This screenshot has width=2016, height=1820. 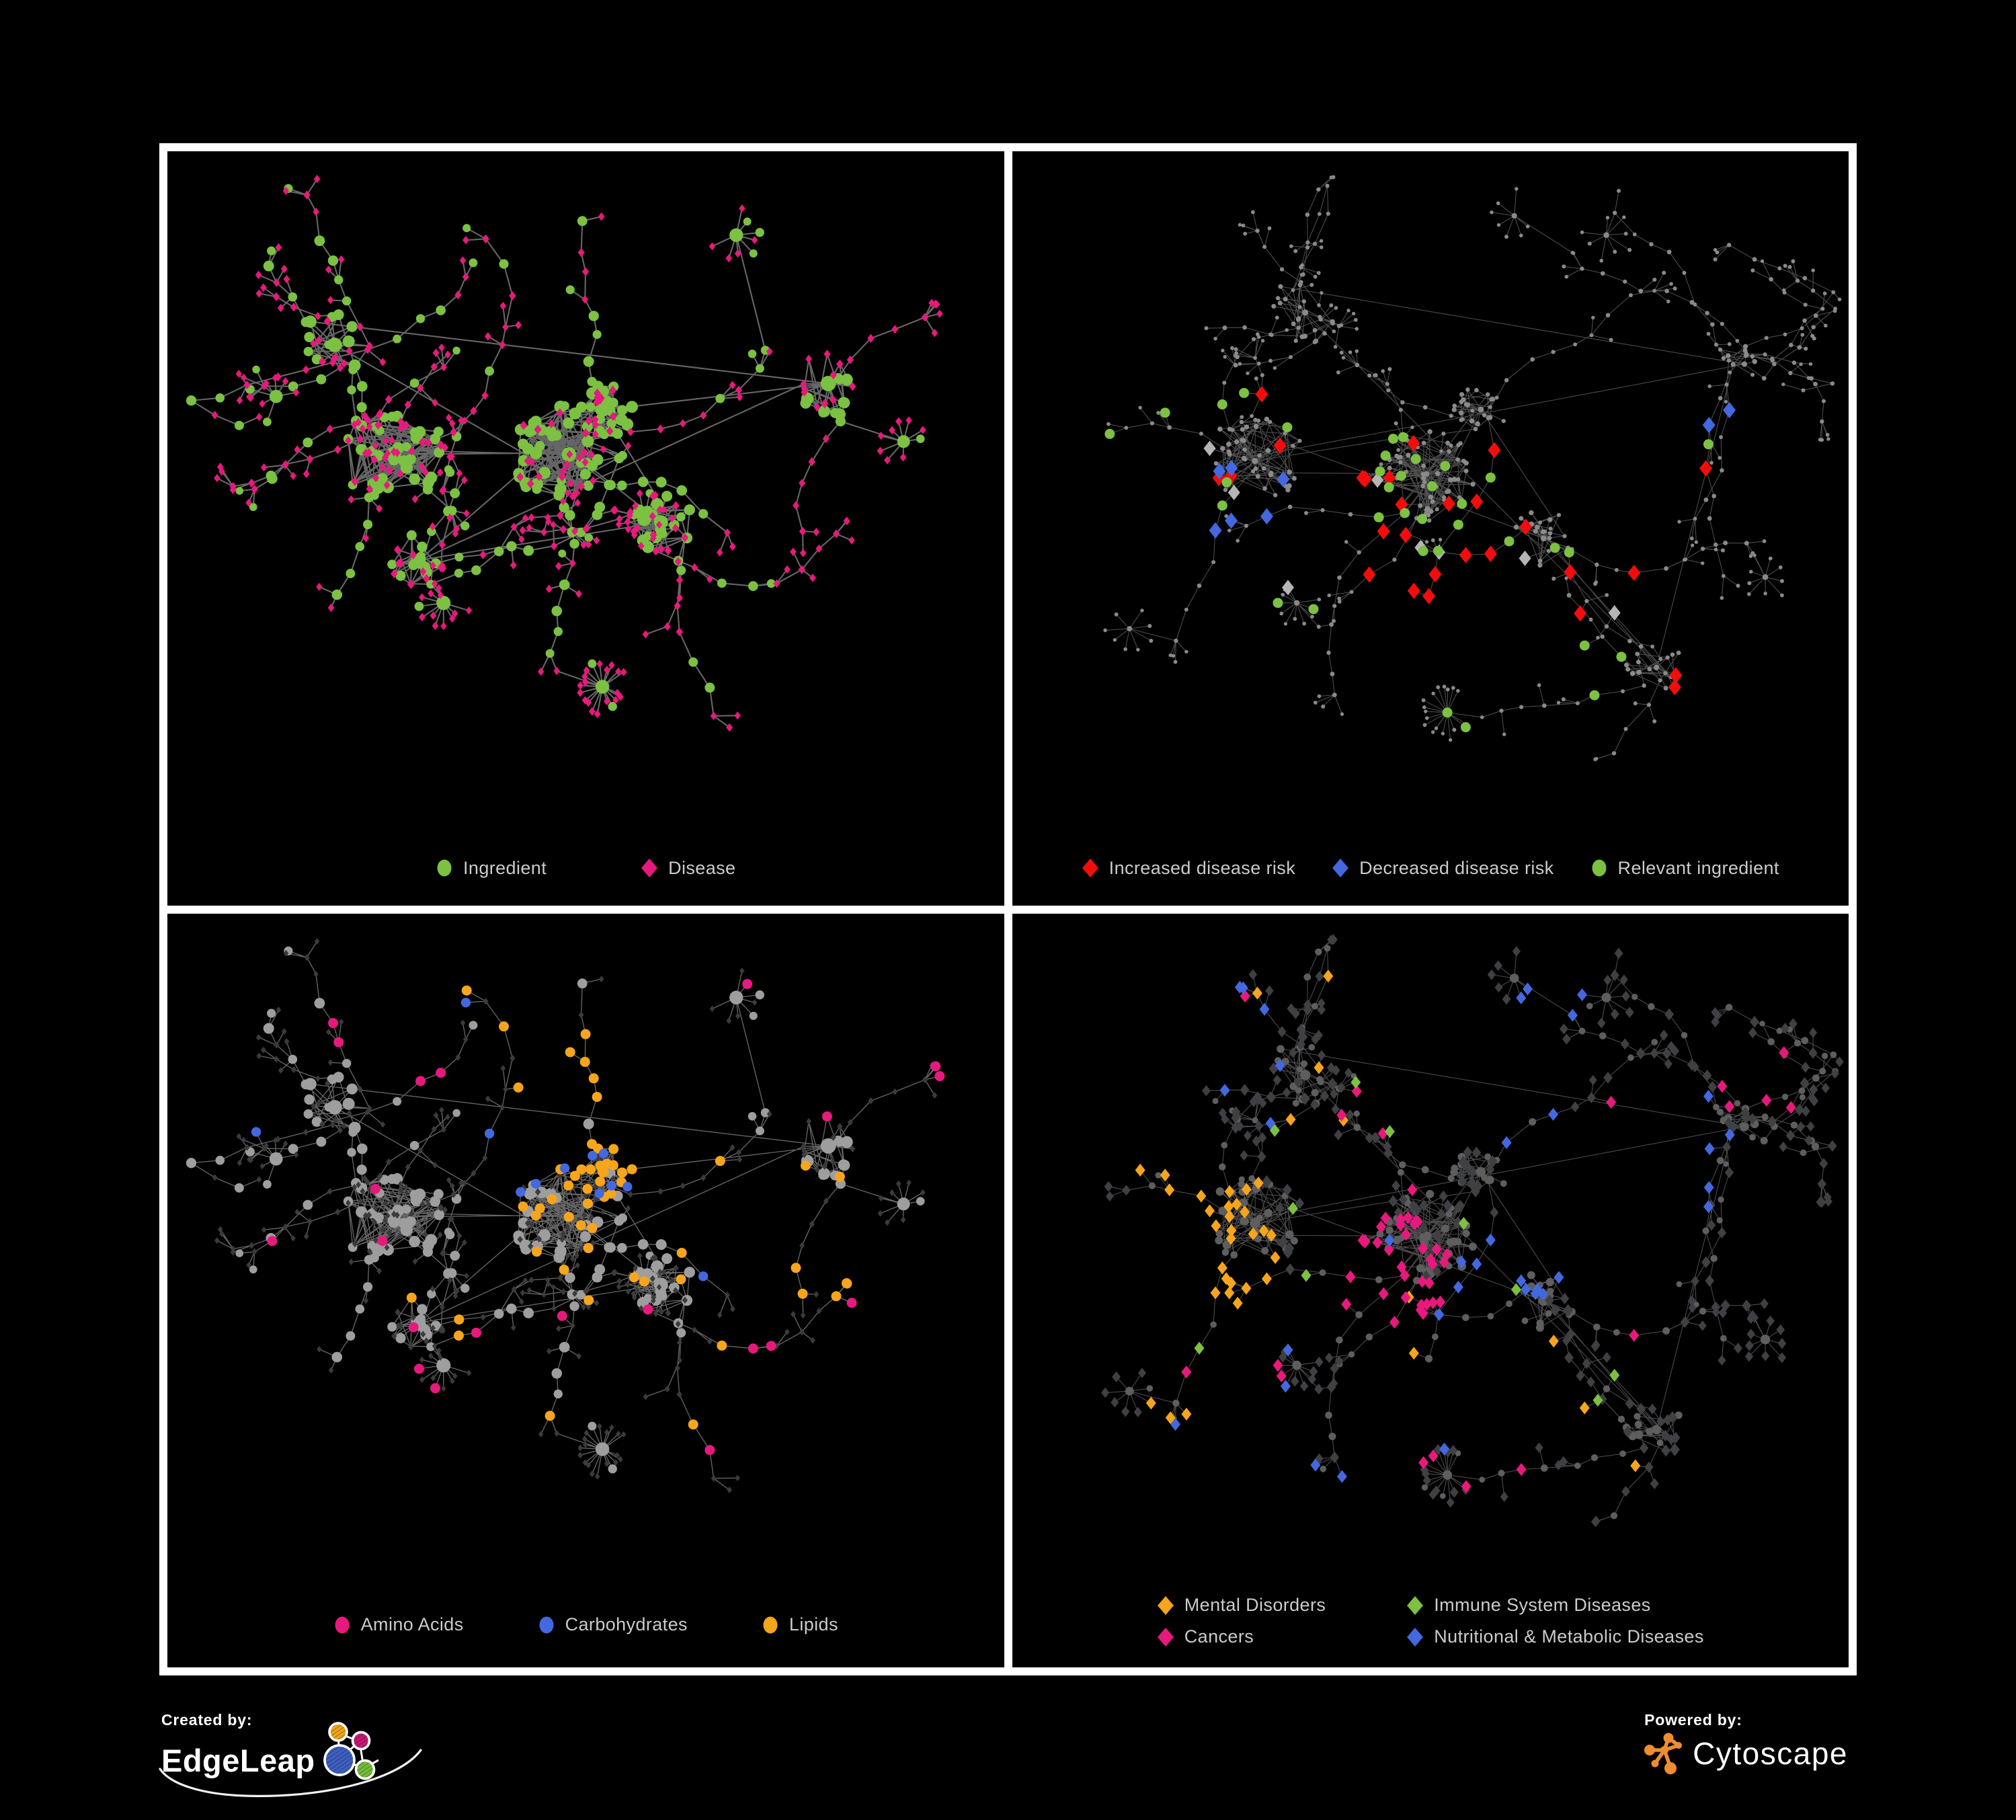 I want to click on legend-item-relevant-ingredient: Relevant ingredient, so click(x=1684, y=868).